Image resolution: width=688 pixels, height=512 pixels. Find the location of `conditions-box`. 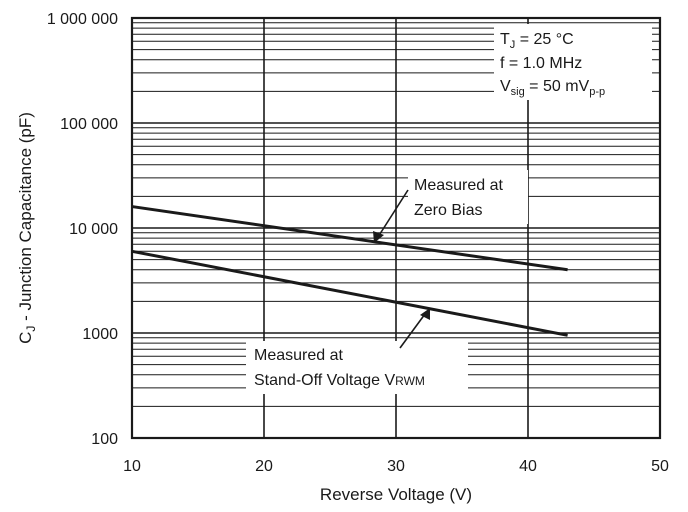

conditions-box is located at coordinates (573, 62).